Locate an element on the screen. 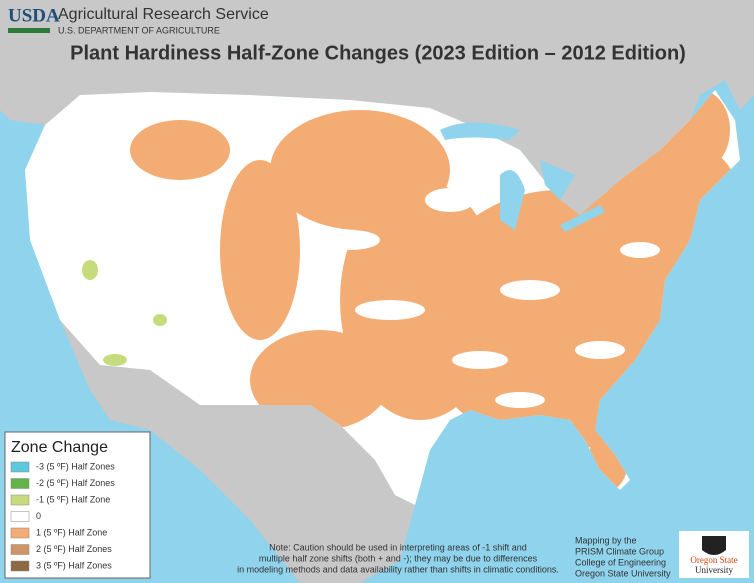 This screenshot has width=754, height=583. credit-line: Oregon State University is located at coordinates (623, 573).